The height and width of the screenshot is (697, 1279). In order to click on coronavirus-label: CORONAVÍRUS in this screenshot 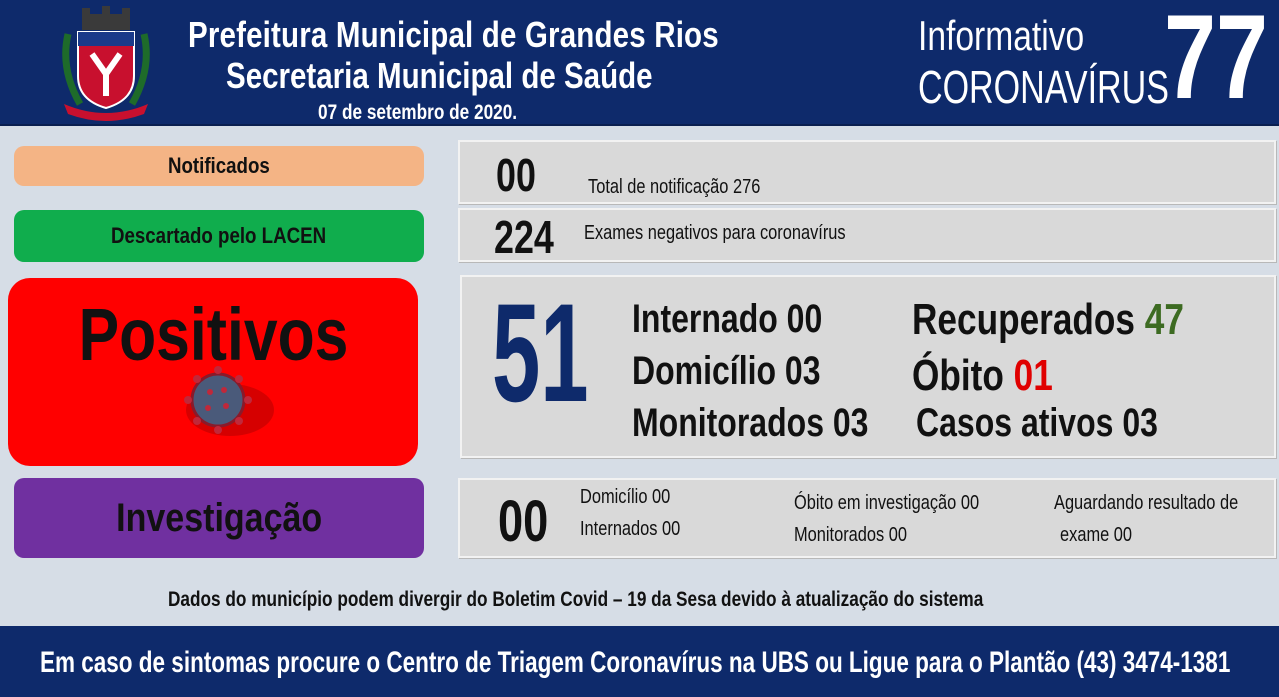, I will do `click(1043, 87)`.